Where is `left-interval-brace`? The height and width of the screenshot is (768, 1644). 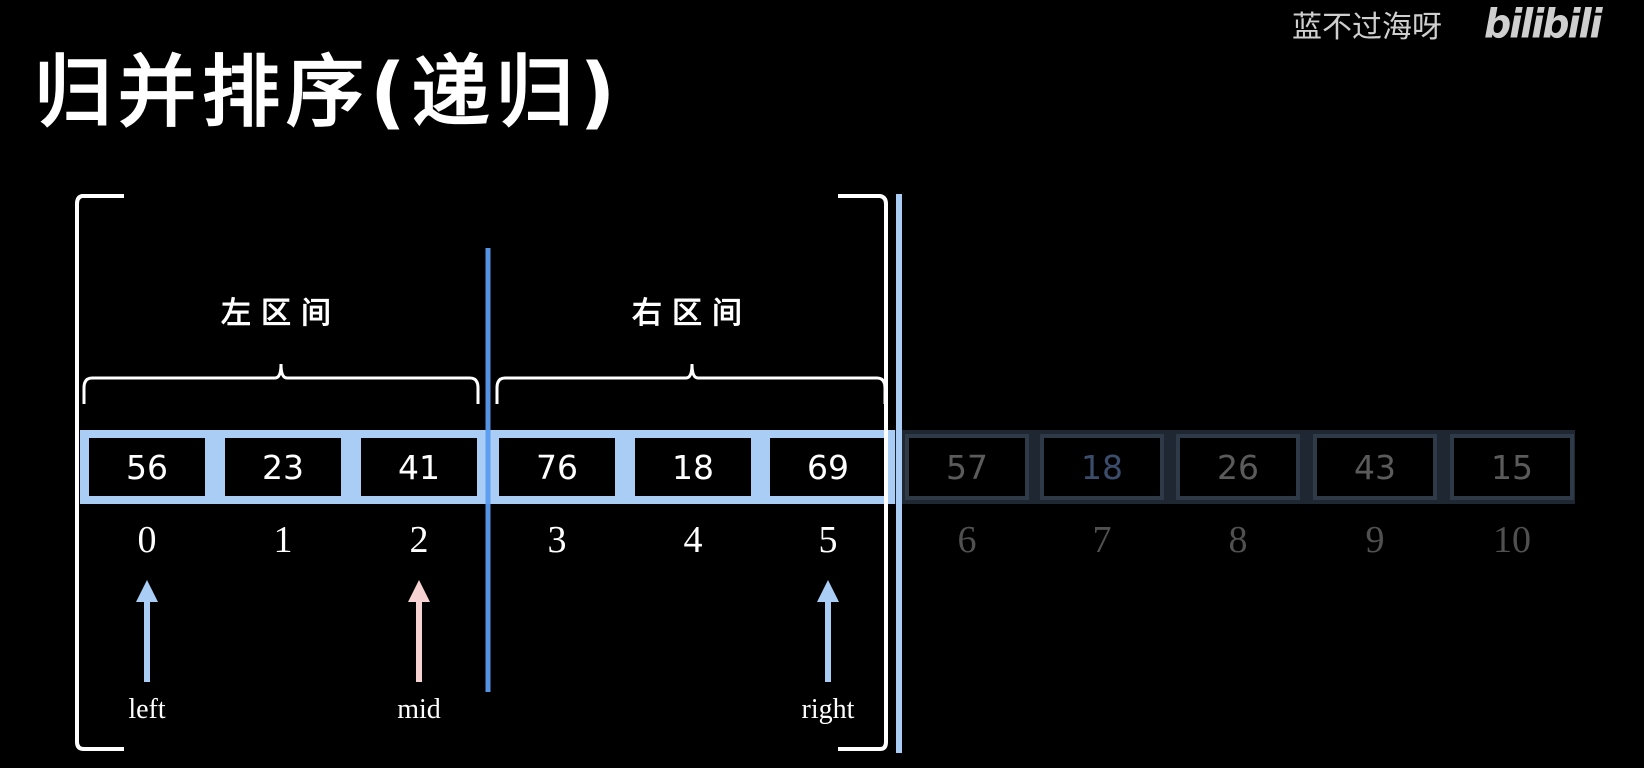 left-interval-brace is located at coordinates (281, 383).